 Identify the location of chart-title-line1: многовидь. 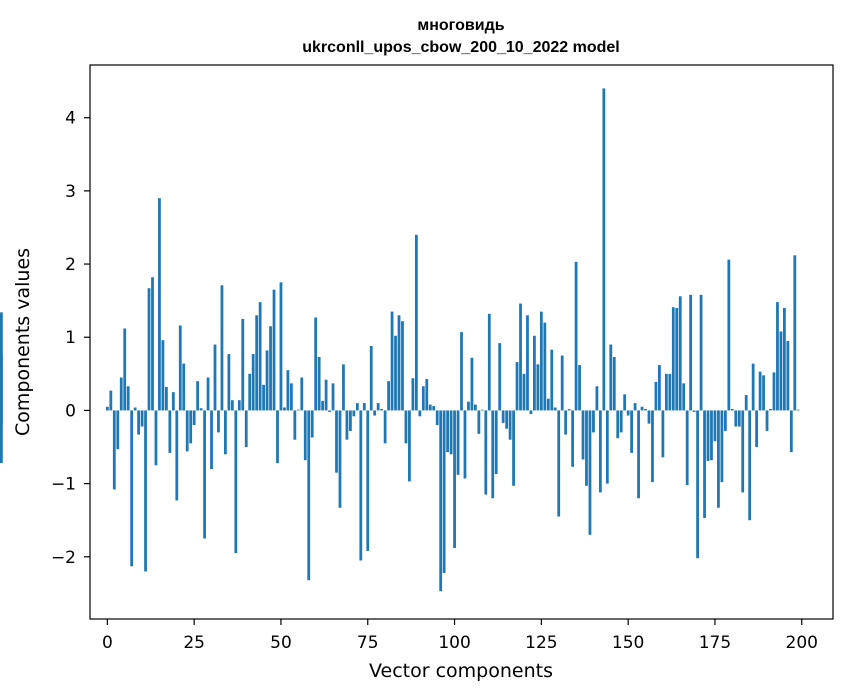
(460, 25).